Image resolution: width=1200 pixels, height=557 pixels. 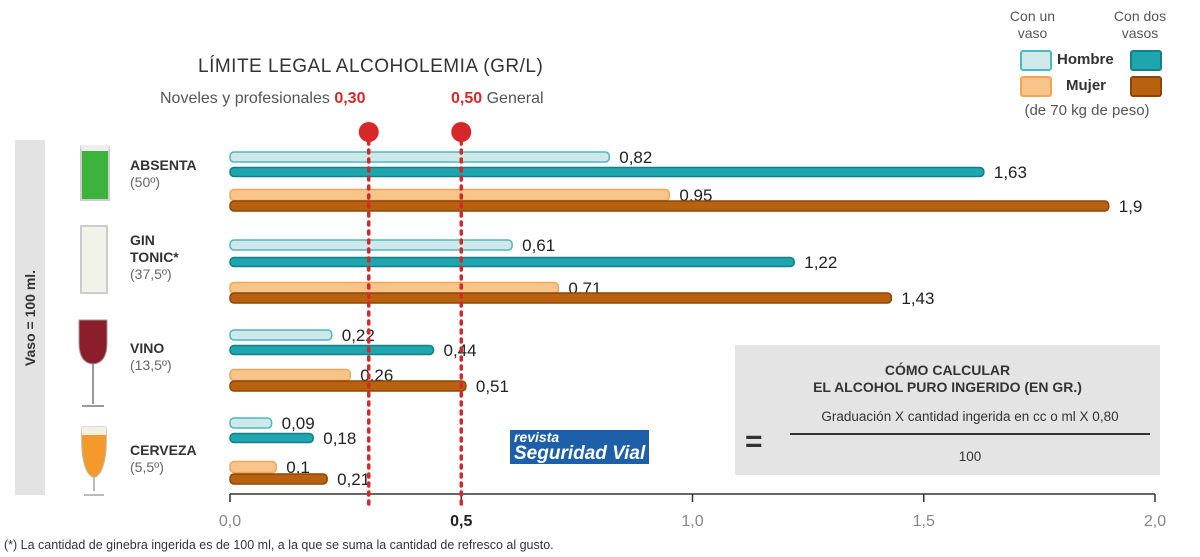 I want to click on wine-glass-icon, so click(x=93, y=366).